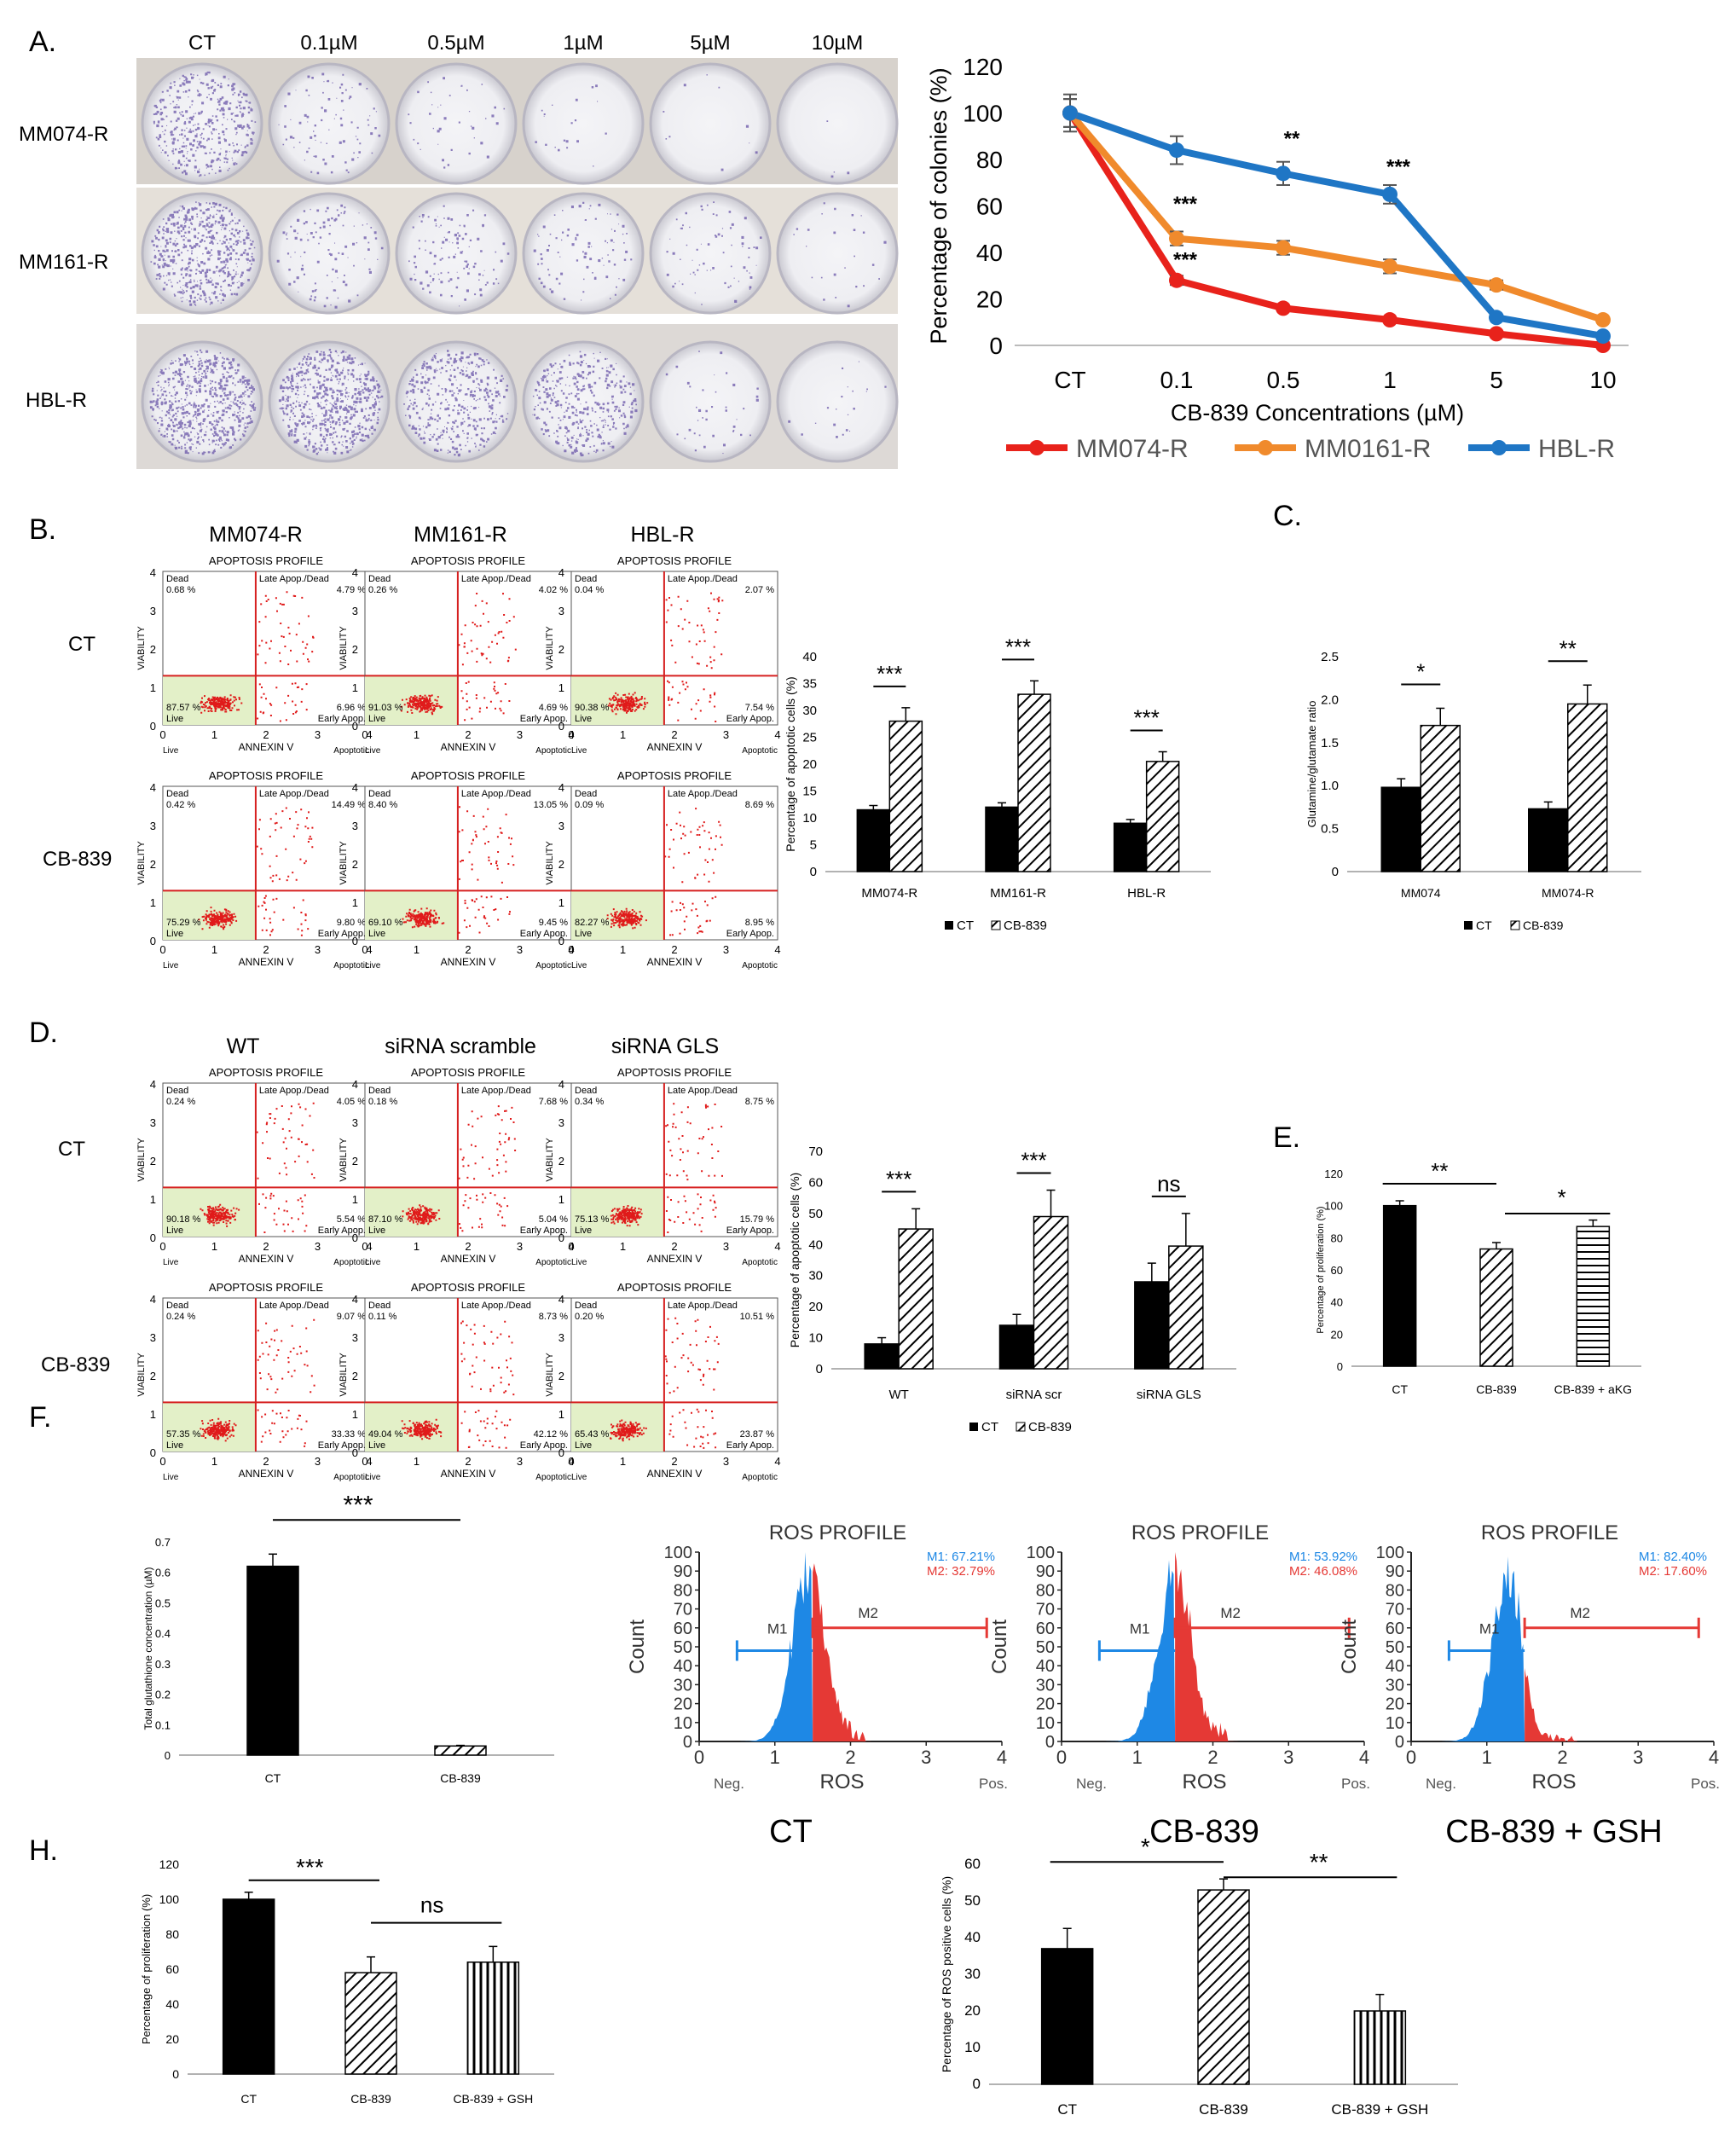 This screenshot has width=1736, height=2144. What do you see at coordinates (870, 1652) in the screenshot?
I see `histogram-m2` at bounding box center [870, 1652].